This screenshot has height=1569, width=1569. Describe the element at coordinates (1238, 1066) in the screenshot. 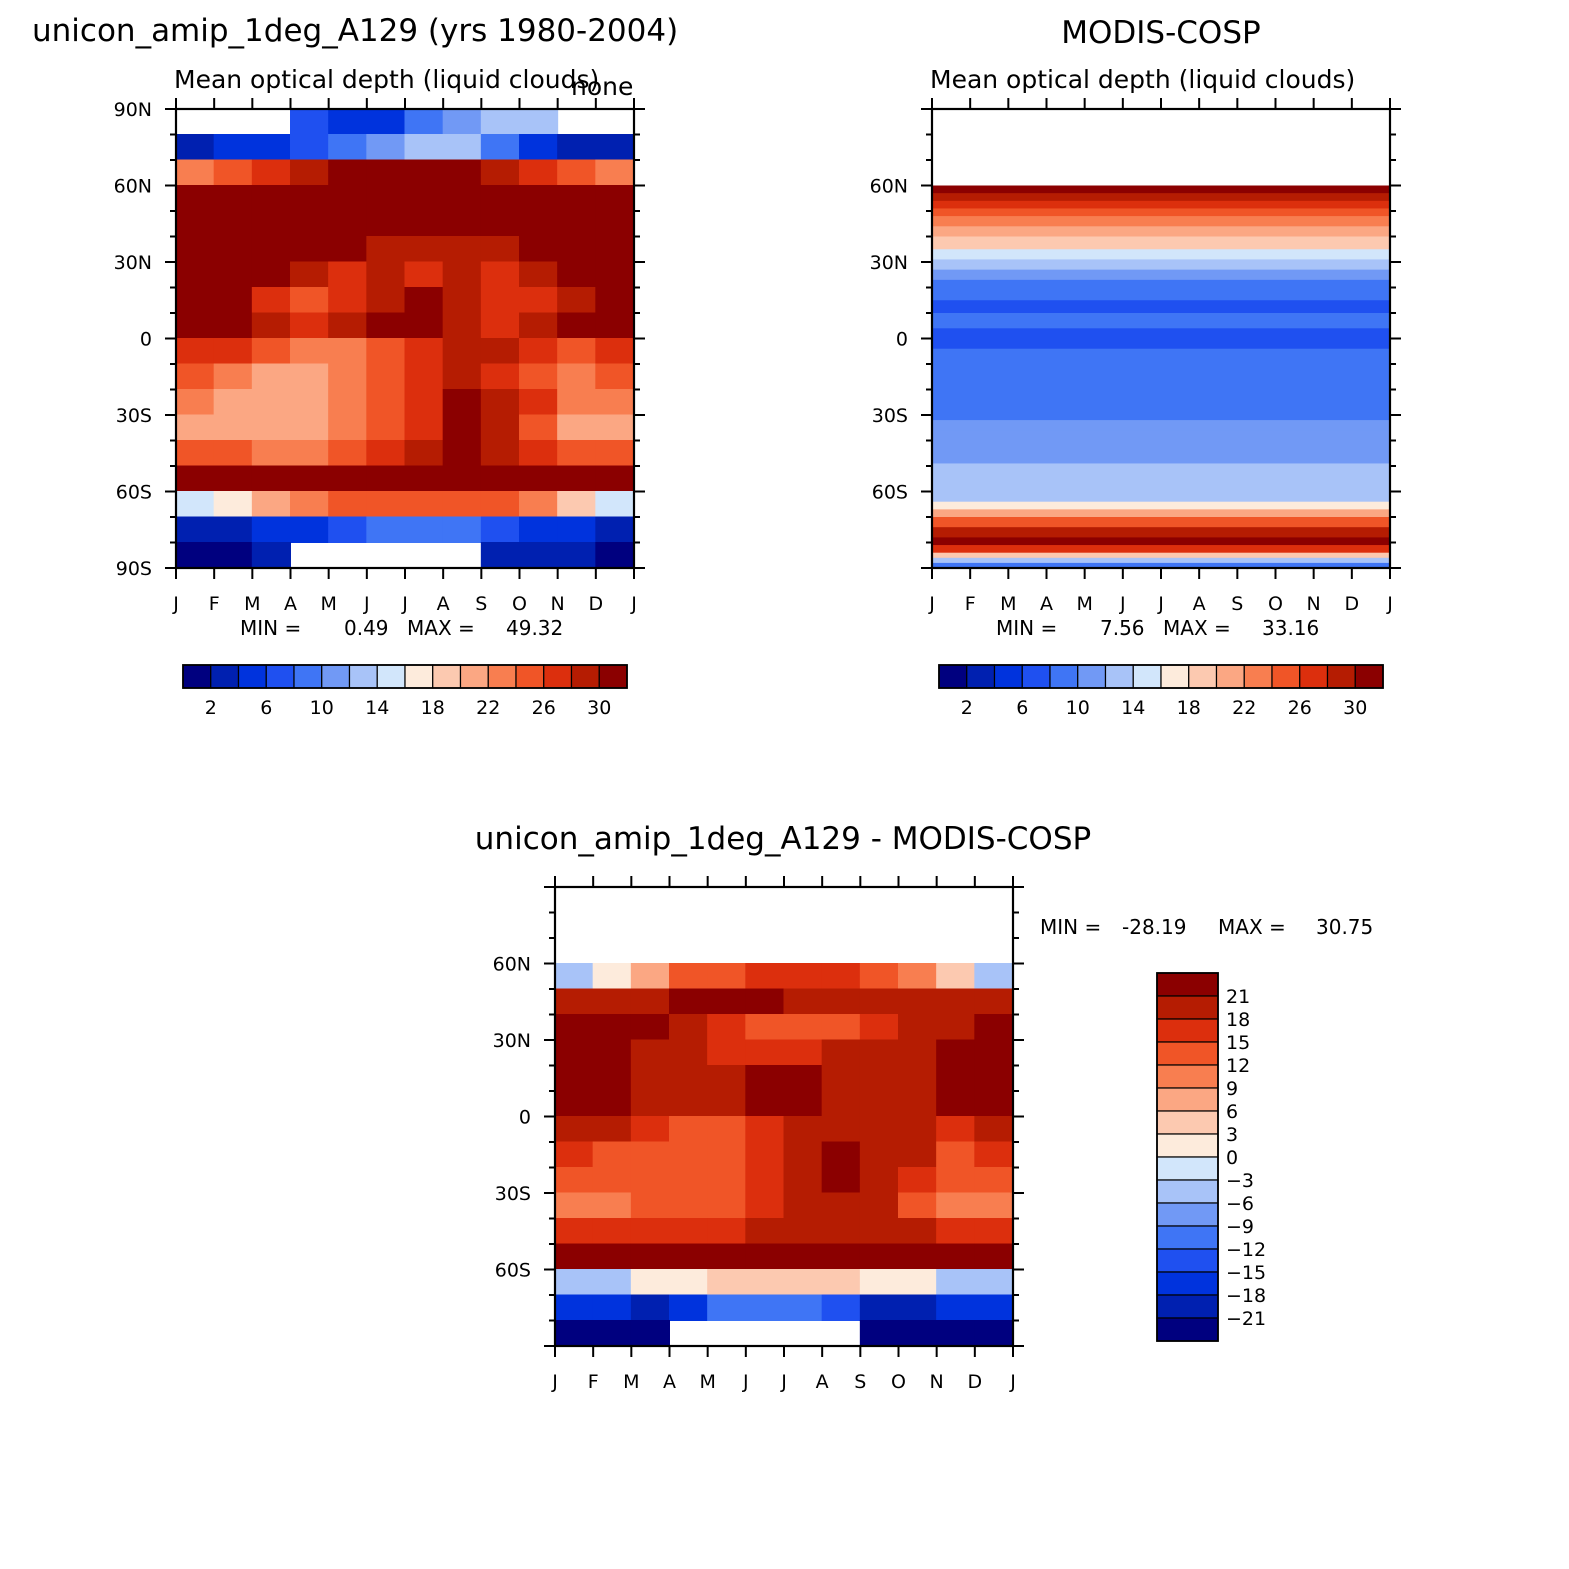

I see `colorbar-label: 12` at that location.